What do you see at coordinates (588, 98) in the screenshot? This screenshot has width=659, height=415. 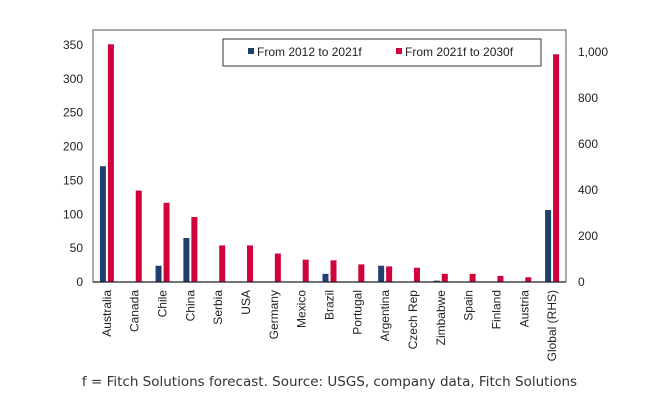 I see `right-tick-label: 800` at bounding box center [588, 98].